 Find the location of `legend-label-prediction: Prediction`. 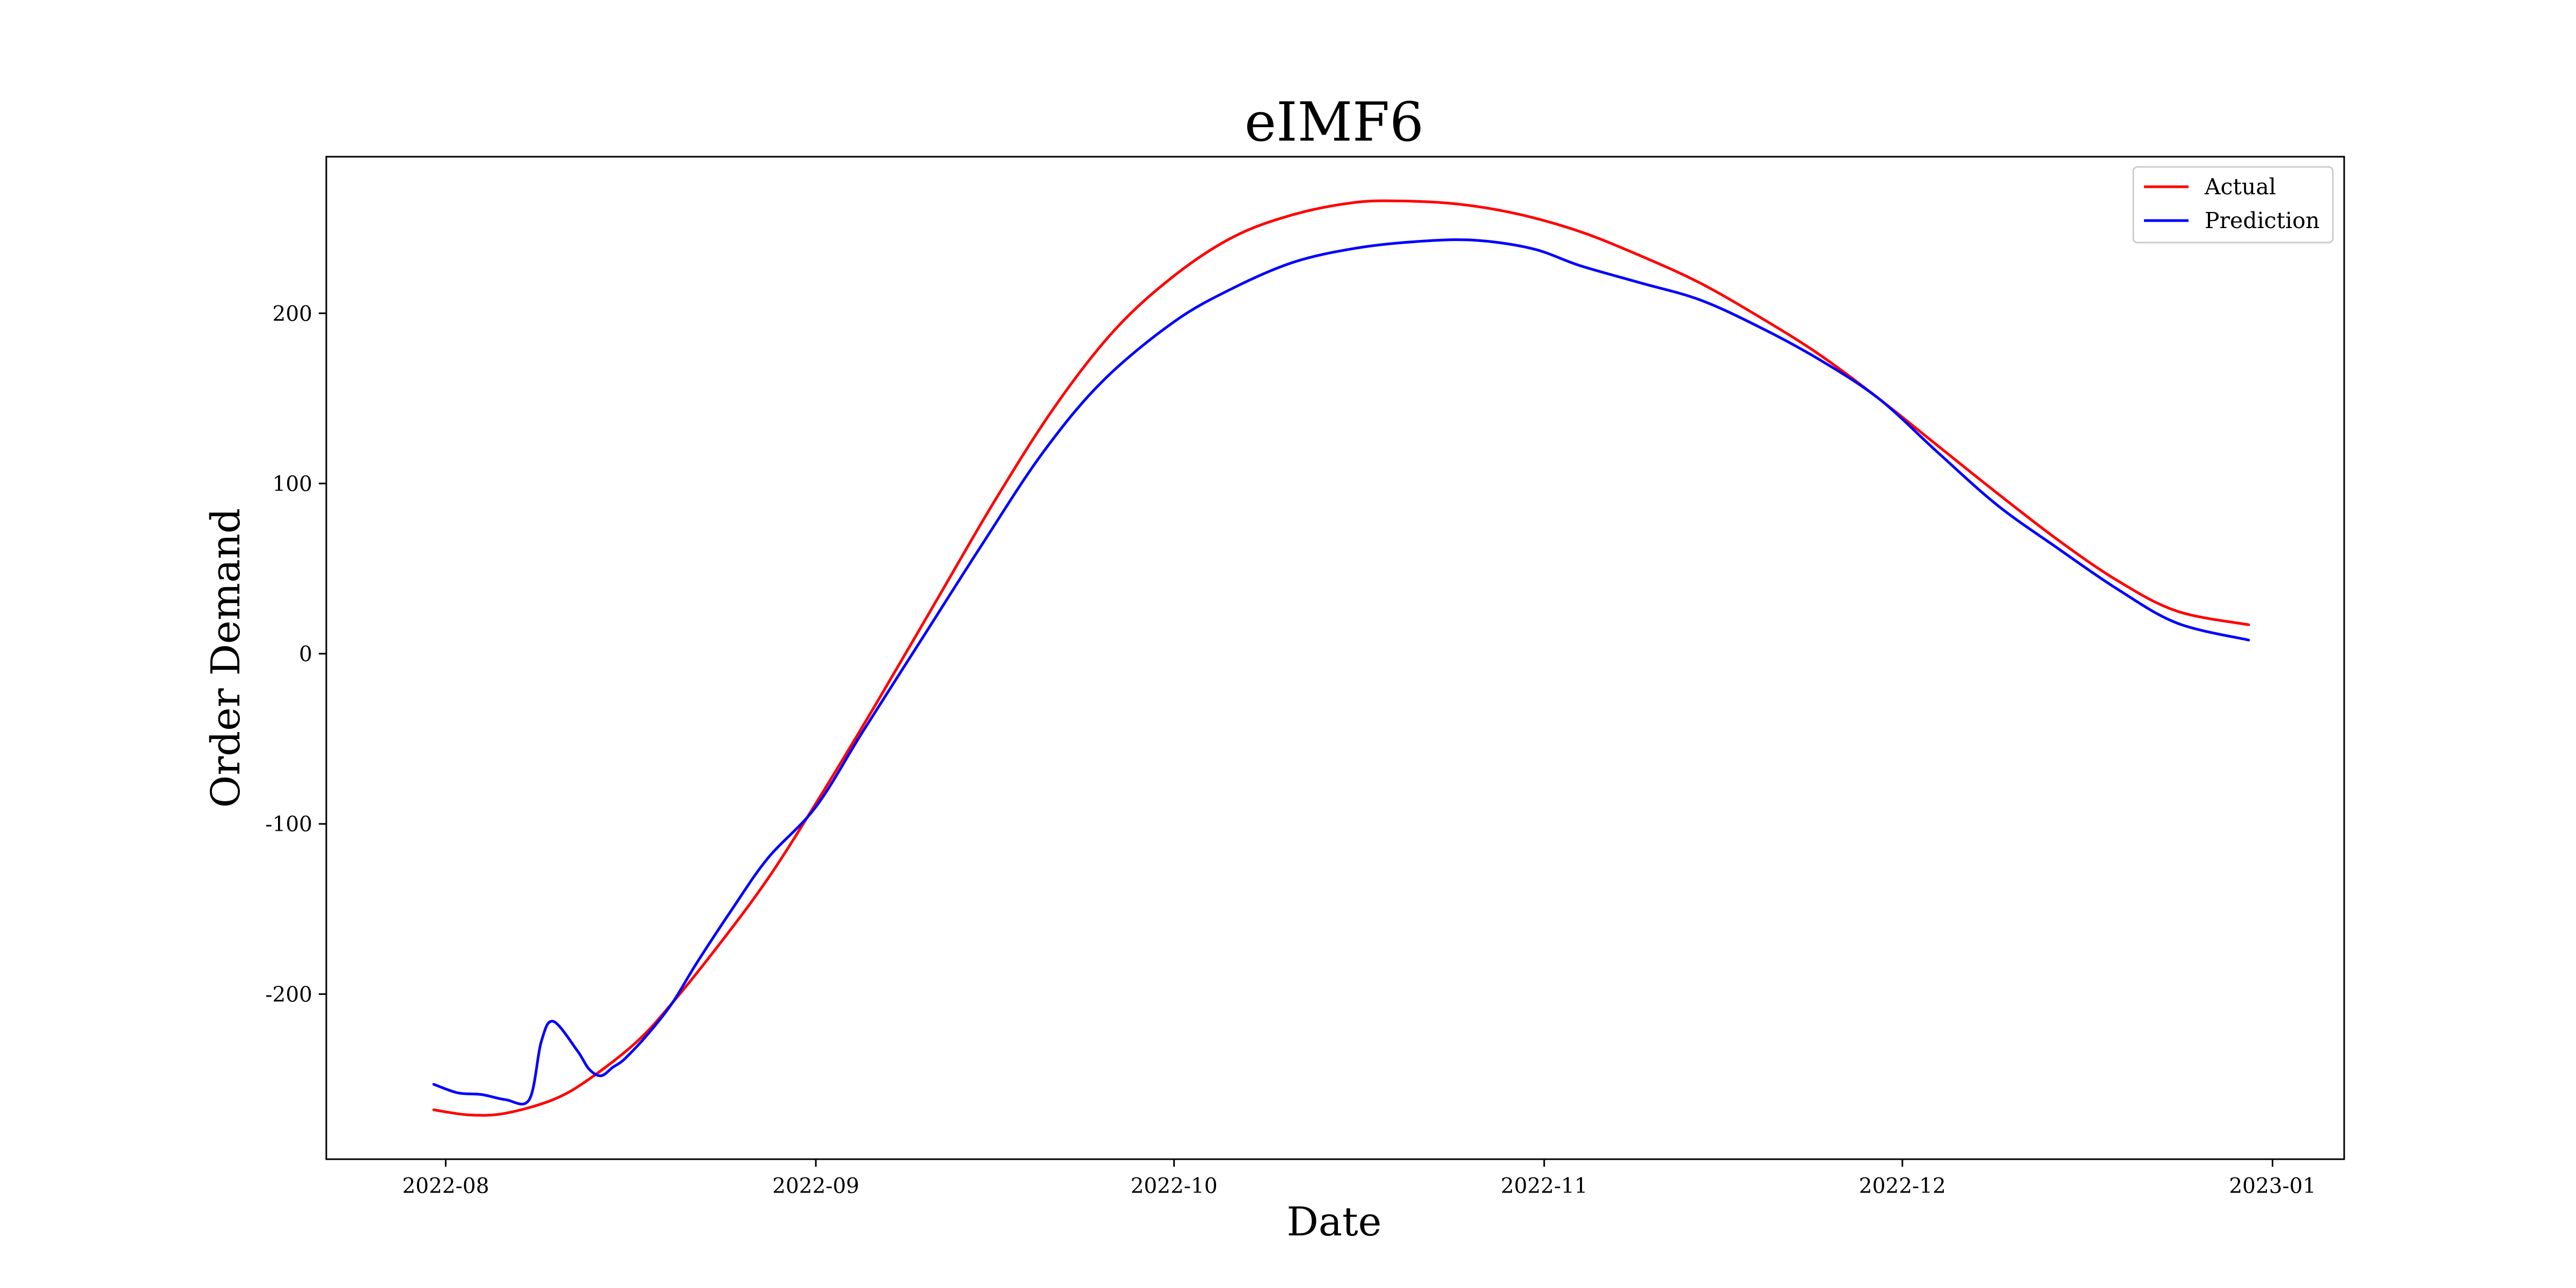

legend-label-prediction: Prediction is located at coordinates (2262, 220).